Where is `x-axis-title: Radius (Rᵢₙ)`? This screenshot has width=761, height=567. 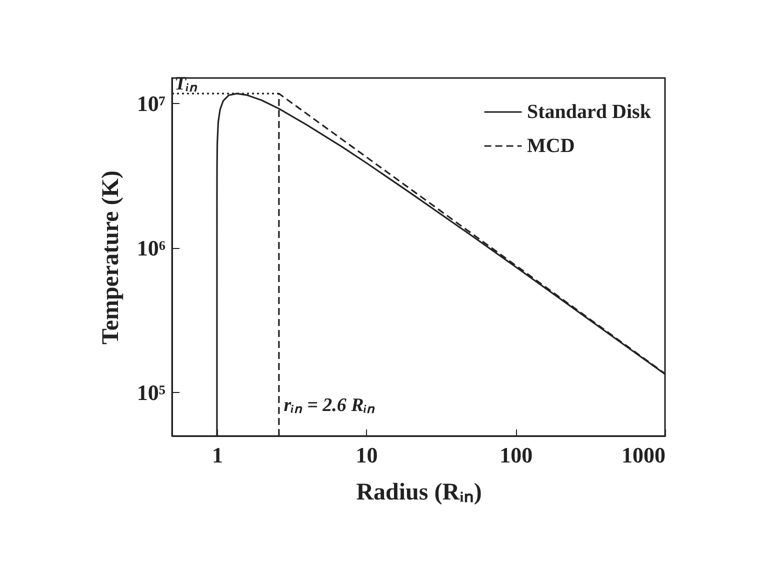 x-axis-title: Radius (Rᵢₙ) is located at coordinates (419, 493).